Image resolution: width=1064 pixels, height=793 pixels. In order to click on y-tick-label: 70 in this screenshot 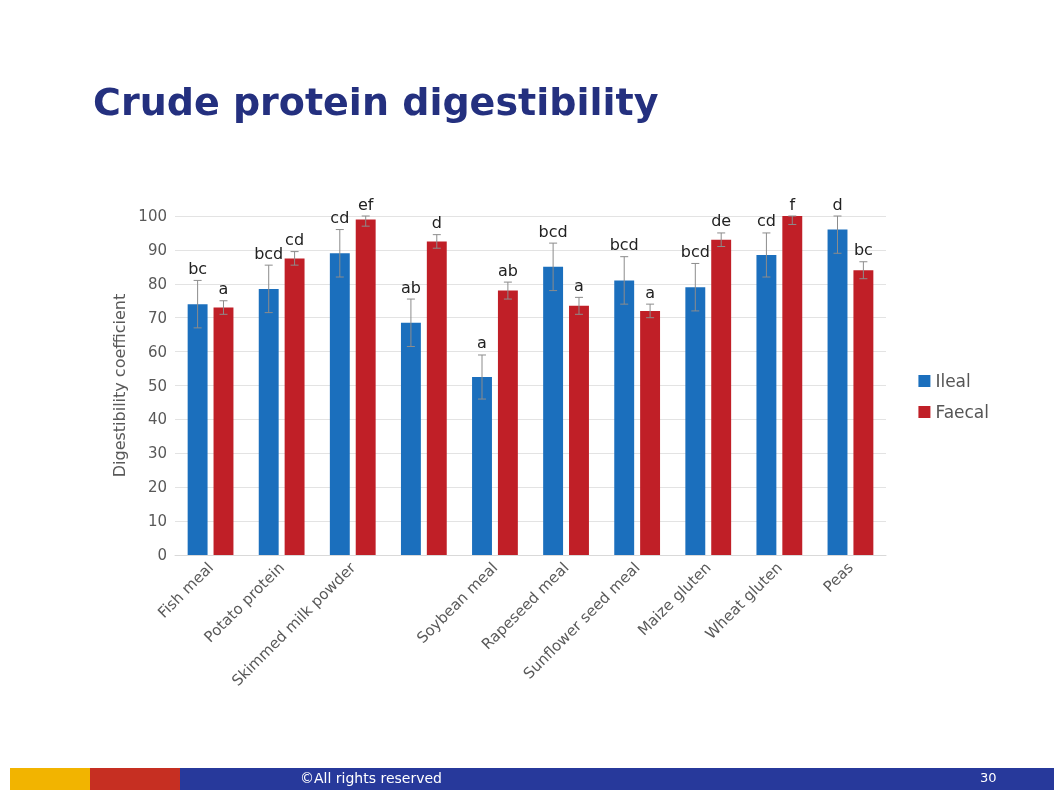, I will do `click(157, 317)`.